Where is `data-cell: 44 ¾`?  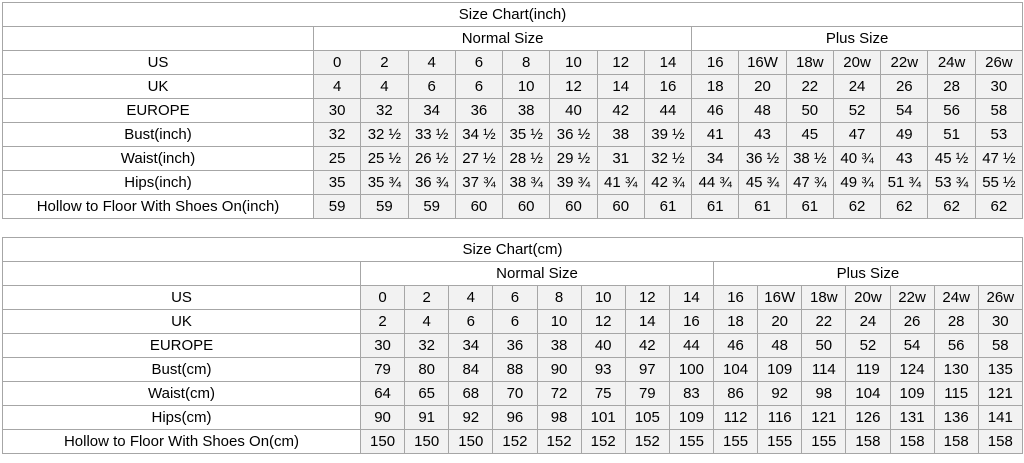
data-cell: 44 ¾ is located at coordinates (715, 182).